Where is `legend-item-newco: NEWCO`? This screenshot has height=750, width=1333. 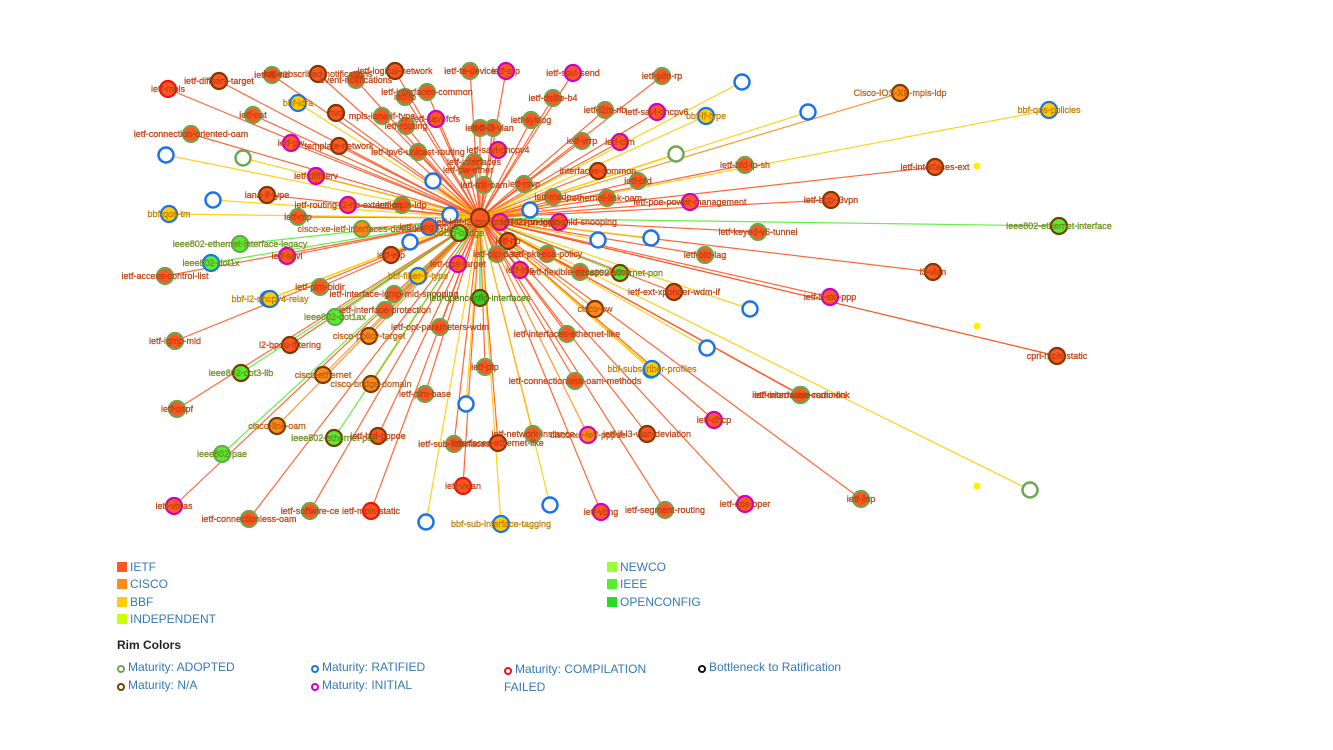
legend-item-newco: NEWCO is located at coordinates (636, 567).